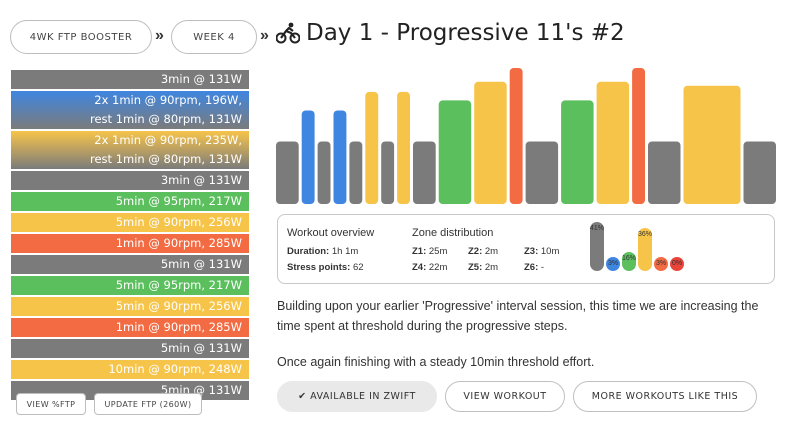 The width and height of the screenshot is (800, 422). I want to click on duration-row: Duration: 1h 1m, so click(322, 251).